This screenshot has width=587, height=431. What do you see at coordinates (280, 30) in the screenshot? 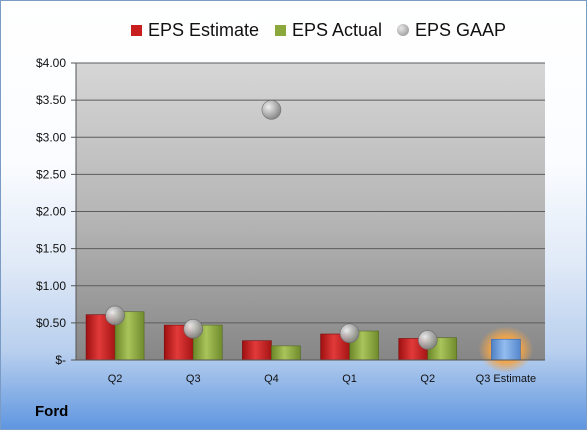
I see `actual-swatch-icon` at bounding box center [280, 30].